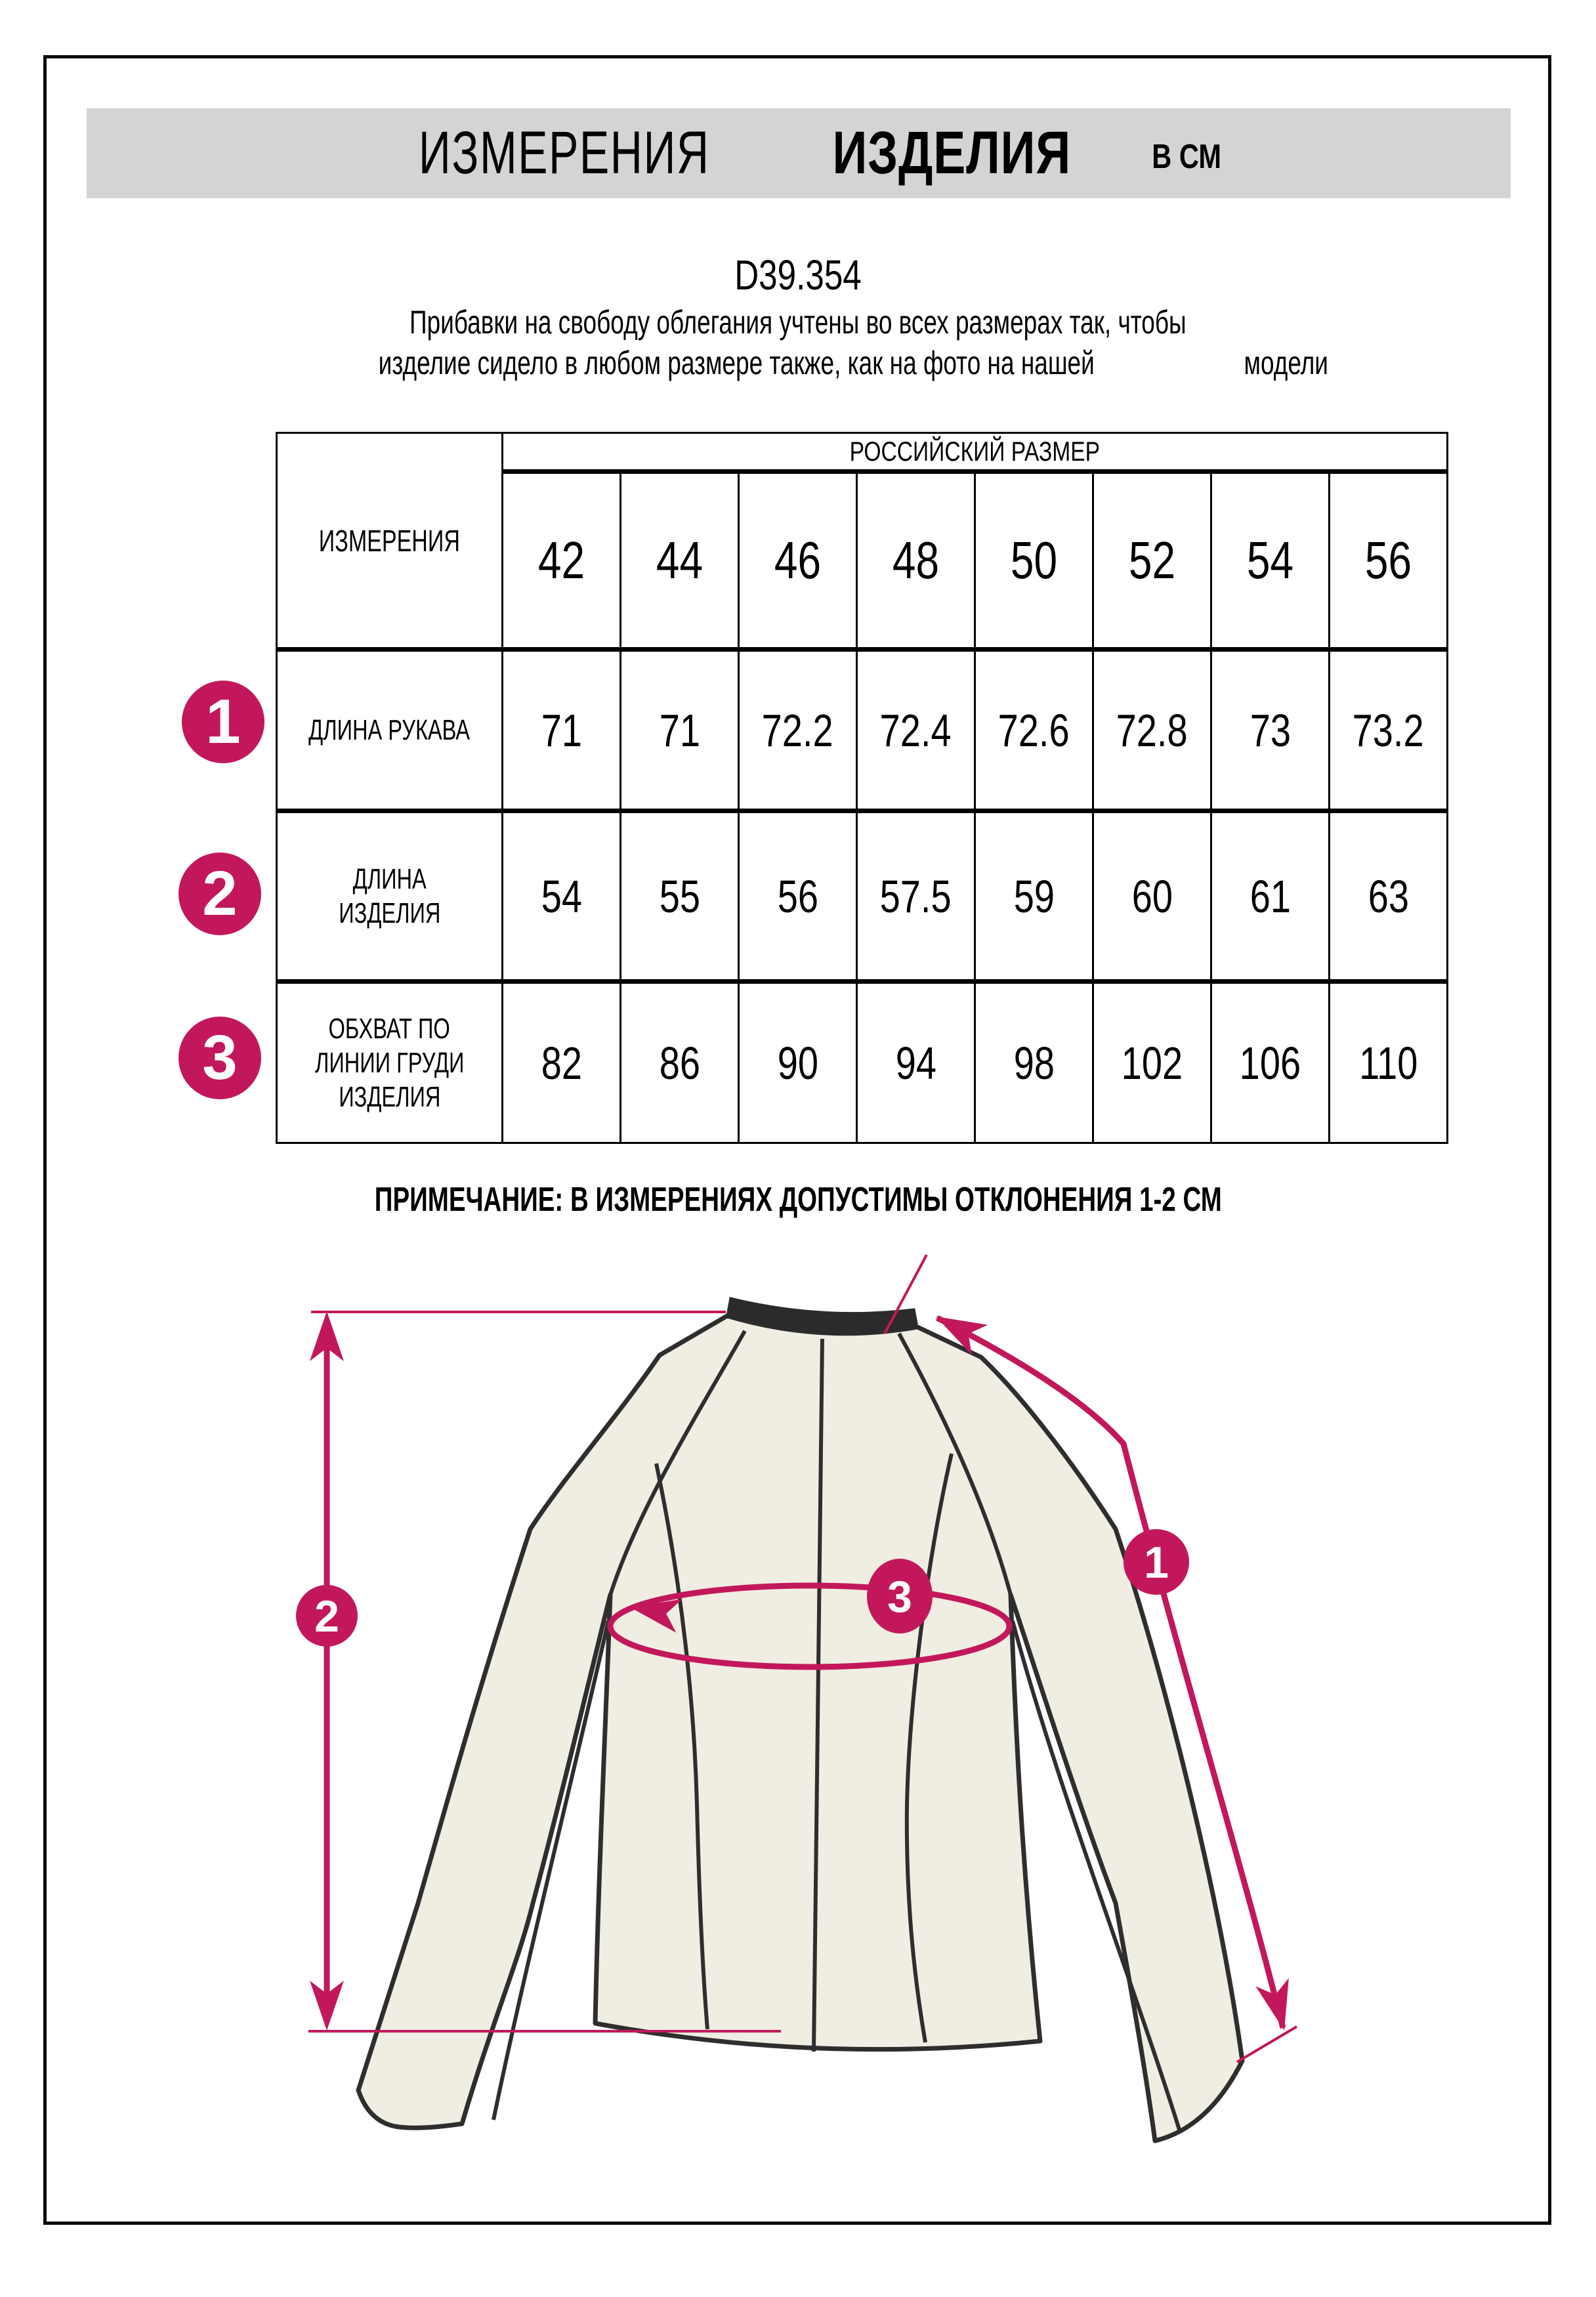 The image size is (1596, 2297). What do you see at coordinates (223, 722) in the screenshot?
I see `marker-1-icon: 1` at bounding box center [223, 722].